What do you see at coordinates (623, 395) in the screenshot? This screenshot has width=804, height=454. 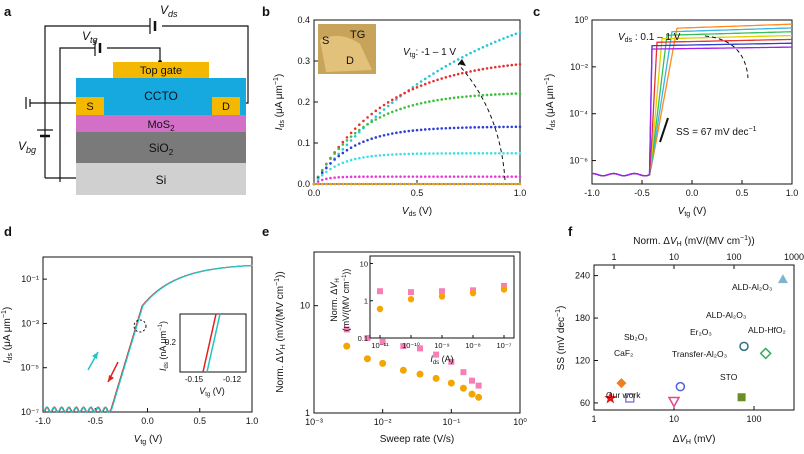 I see `f-point-label: Our work` at bounding box center [623, 395].